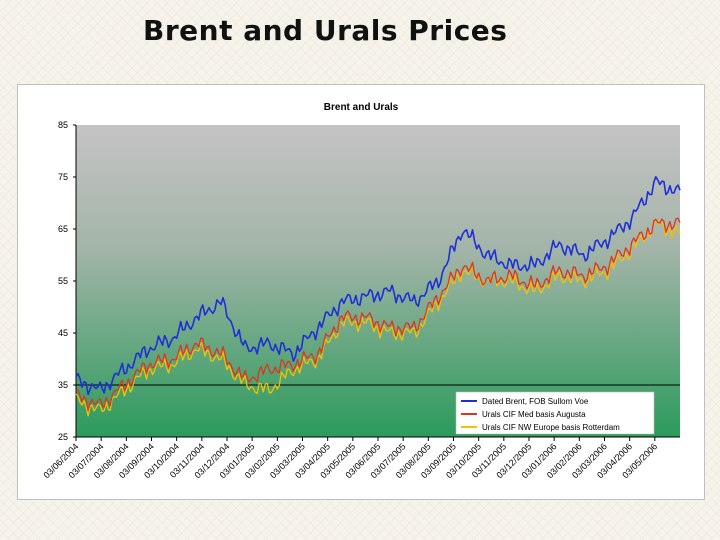 The image size is (720, 540). Describe the element at coordinates (63, 281) in the screenshot. I see `y-tick-label: 55` at that location.